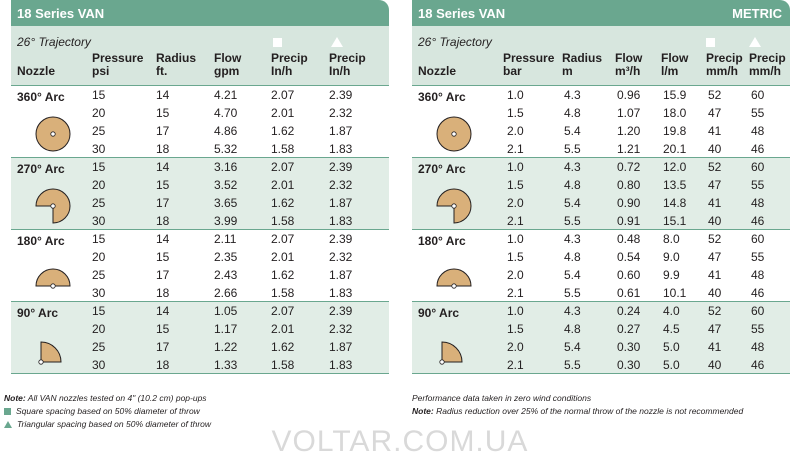 The image size is (800, 466). What do you see at coordinates (442, 241) in the screenshot?
I see `arc-label: 180° Arc` at bounding box center [442, 241].